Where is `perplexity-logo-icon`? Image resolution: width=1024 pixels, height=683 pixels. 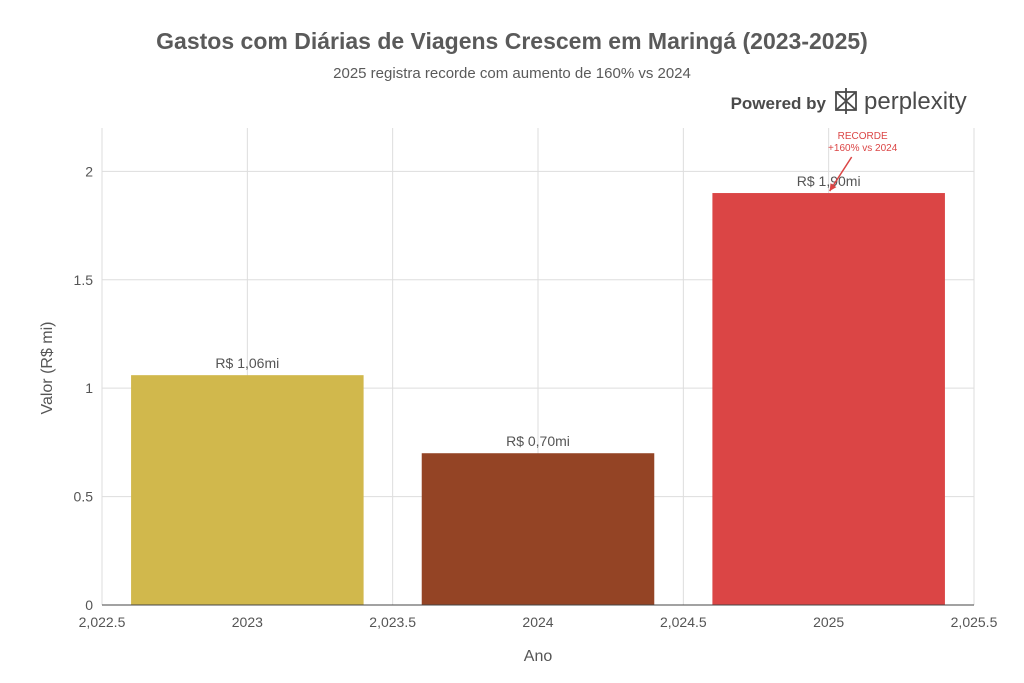 perplexity-logo-icon is located at coordinates (846, 101).